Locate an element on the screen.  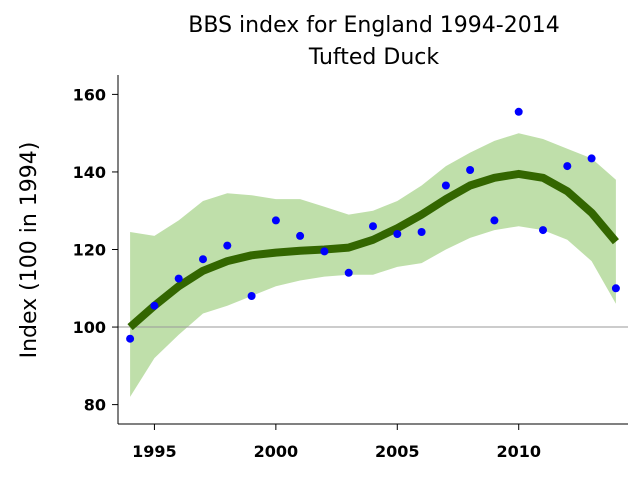
x-tick-label-2010: 2010 is located at coordinates (518, 451).